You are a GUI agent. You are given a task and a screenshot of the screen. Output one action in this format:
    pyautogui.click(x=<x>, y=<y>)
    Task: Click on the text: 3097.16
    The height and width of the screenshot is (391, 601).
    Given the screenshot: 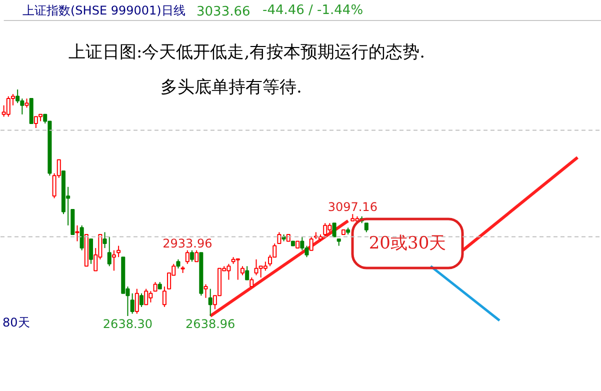 What is the action you would take?
    pyautogui.click(x=353, y=207)
    